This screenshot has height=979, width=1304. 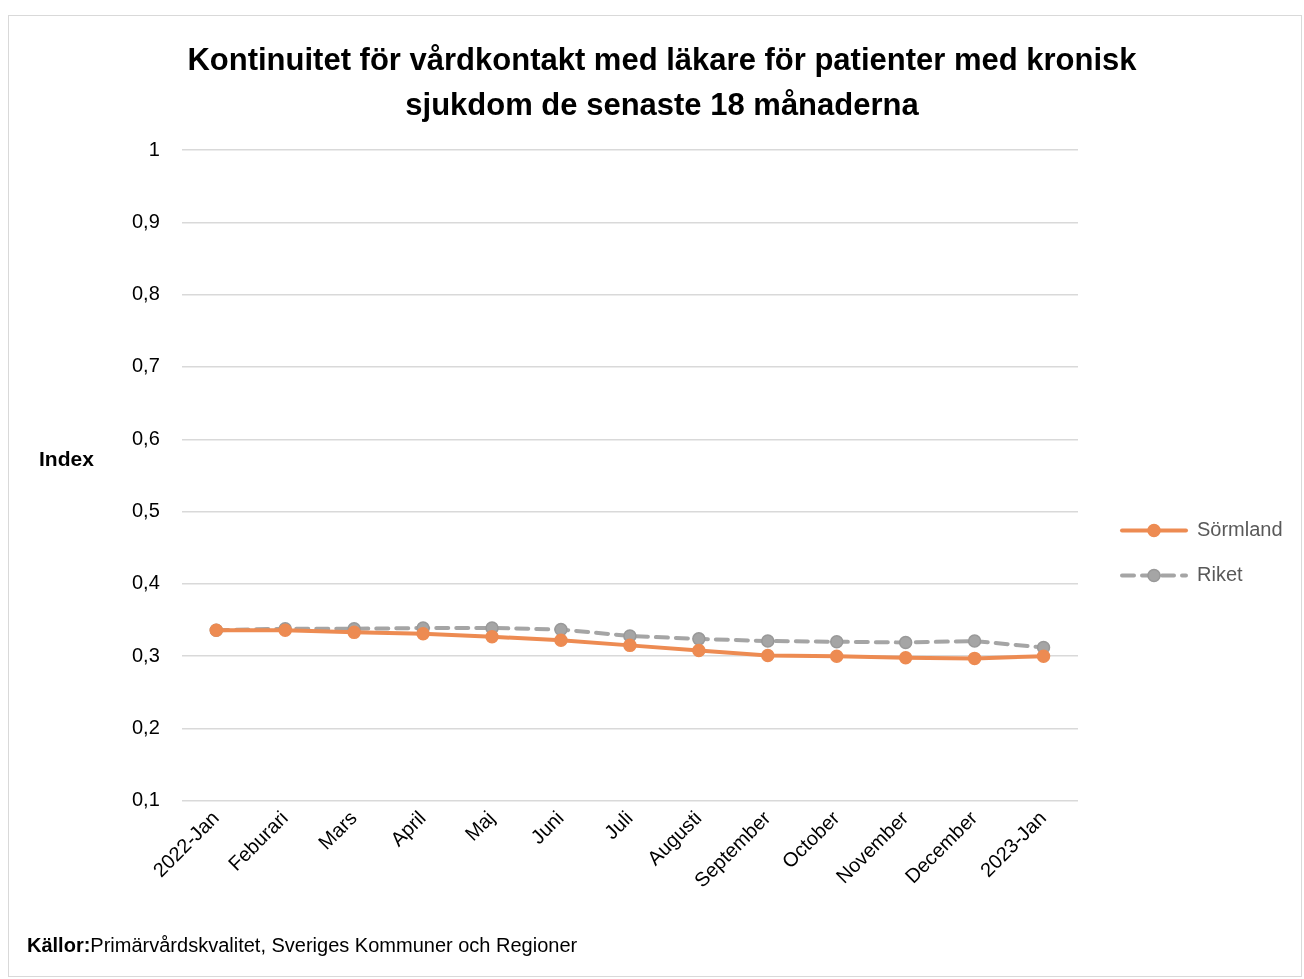 I want to click on x-tick-label: Maj, so click(x=479, y=825).